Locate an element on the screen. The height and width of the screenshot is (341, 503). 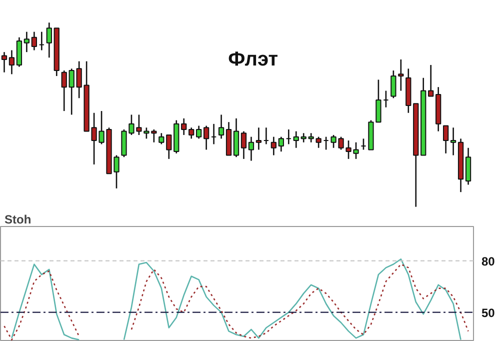
annotation: Флэт is located at coordinates (253, 59).